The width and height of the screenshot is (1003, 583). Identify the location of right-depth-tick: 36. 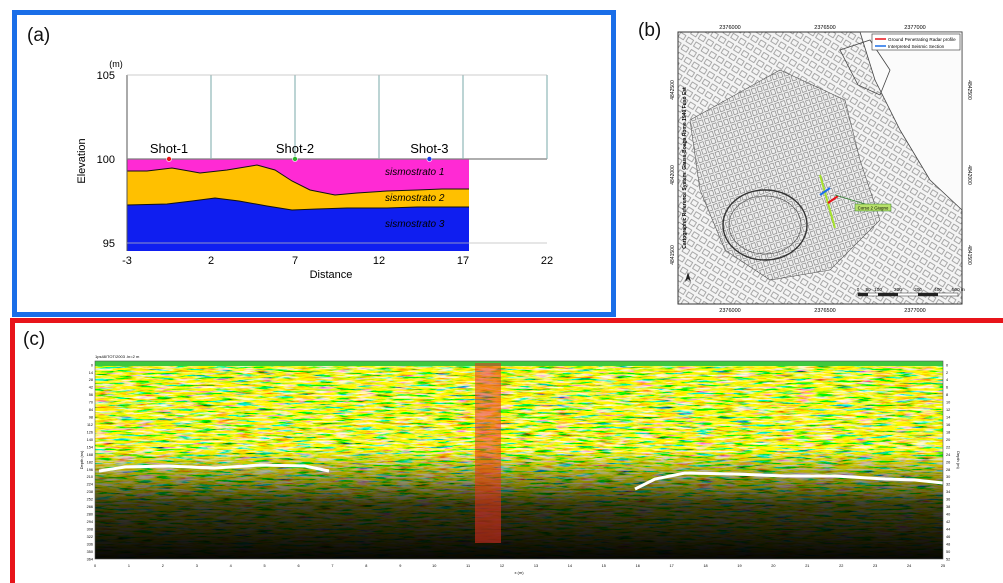
(948, 500).